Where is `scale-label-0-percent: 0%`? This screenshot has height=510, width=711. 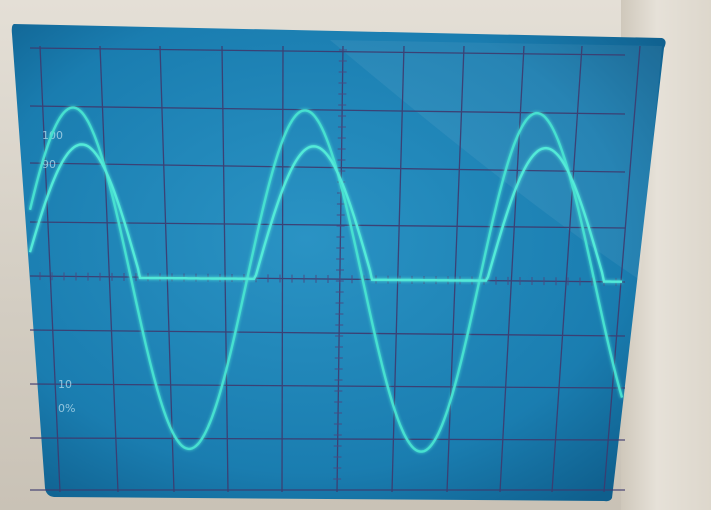
scale-label-0-percent: 0% is located at coordinates (66, 408).